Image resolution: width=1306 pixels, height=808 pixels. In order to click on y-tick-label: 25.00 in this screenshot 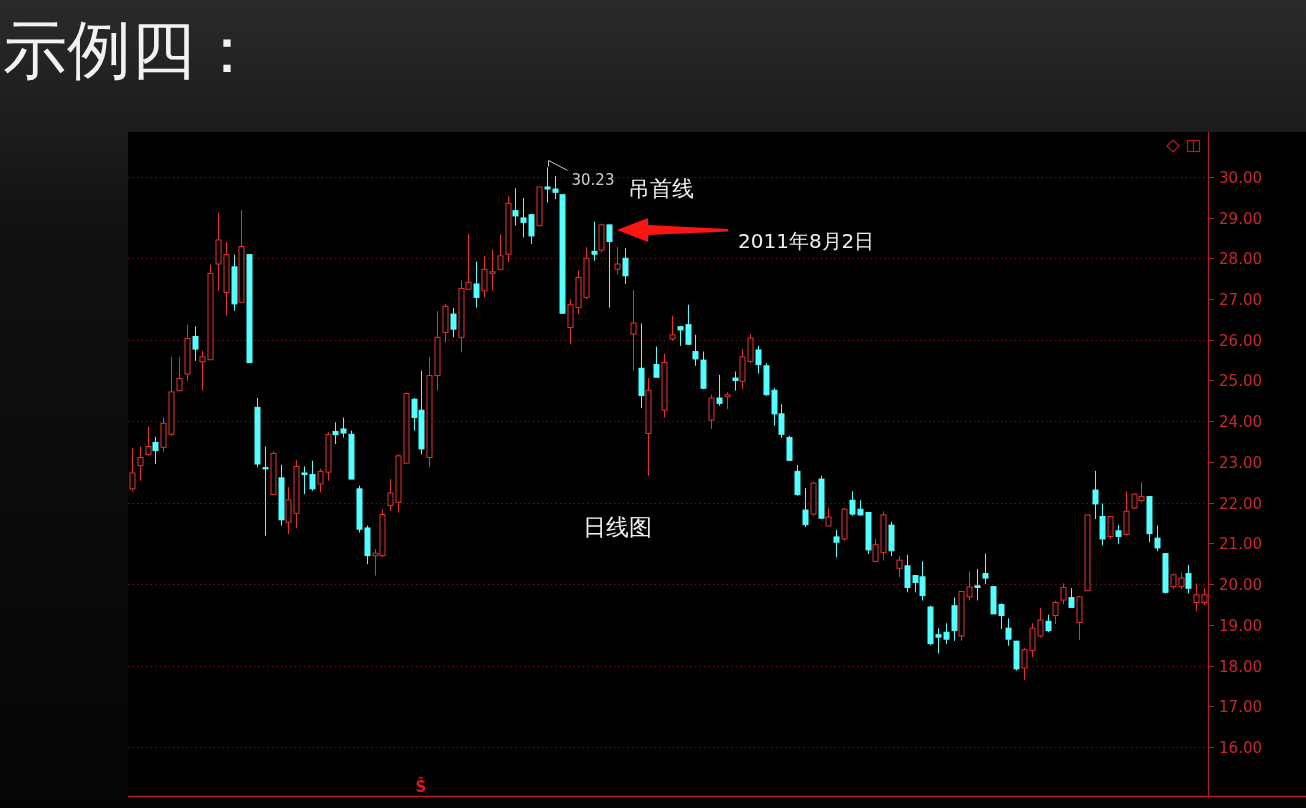, I will do `click(1240, 380)`.